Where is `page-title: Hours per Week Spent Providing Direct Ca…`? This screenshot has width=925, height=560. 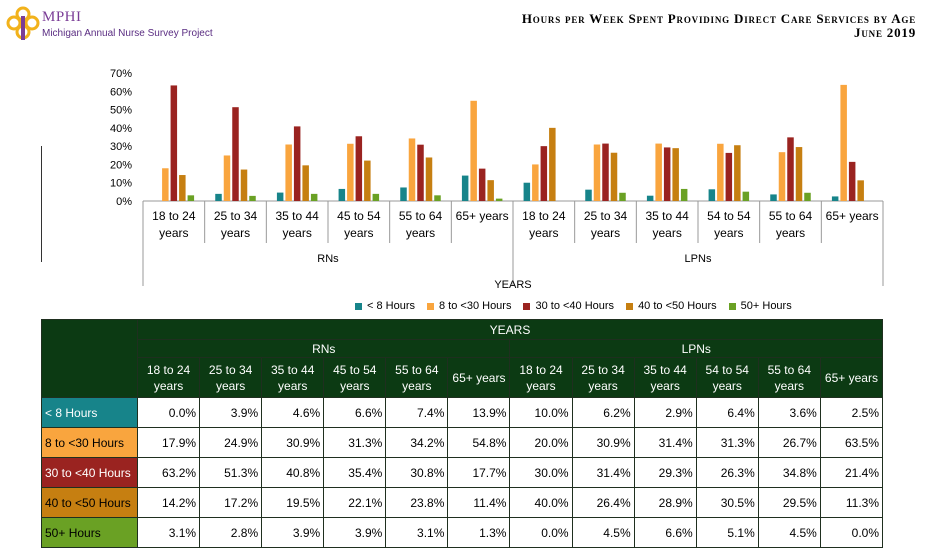
page-title: Hours per Week Spent Providing Direct Ca… is located at coordinates (719, 26).